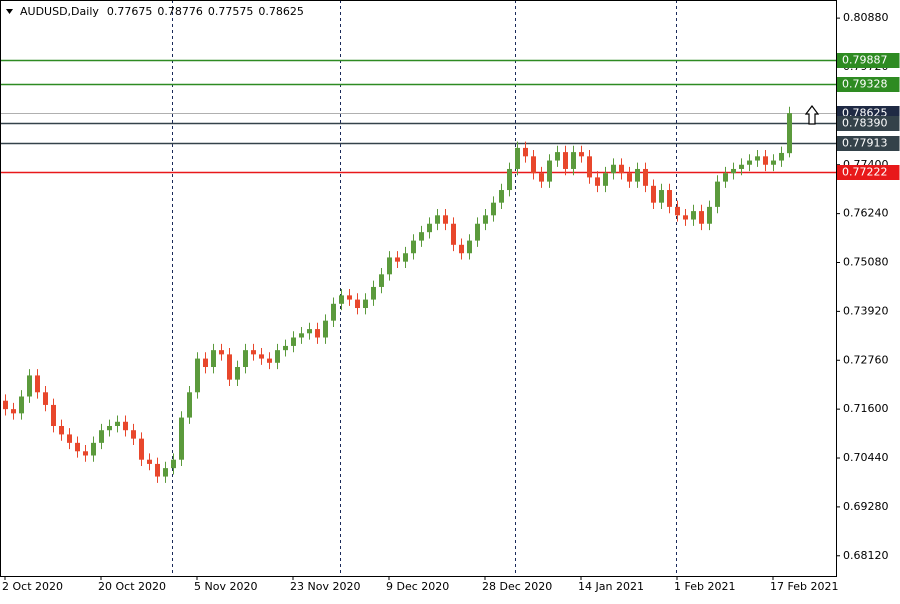  Describe the element at coordinates (517, 586) in the screenshot. I see `x-tick-label: 28 Dec 2020` at that location.